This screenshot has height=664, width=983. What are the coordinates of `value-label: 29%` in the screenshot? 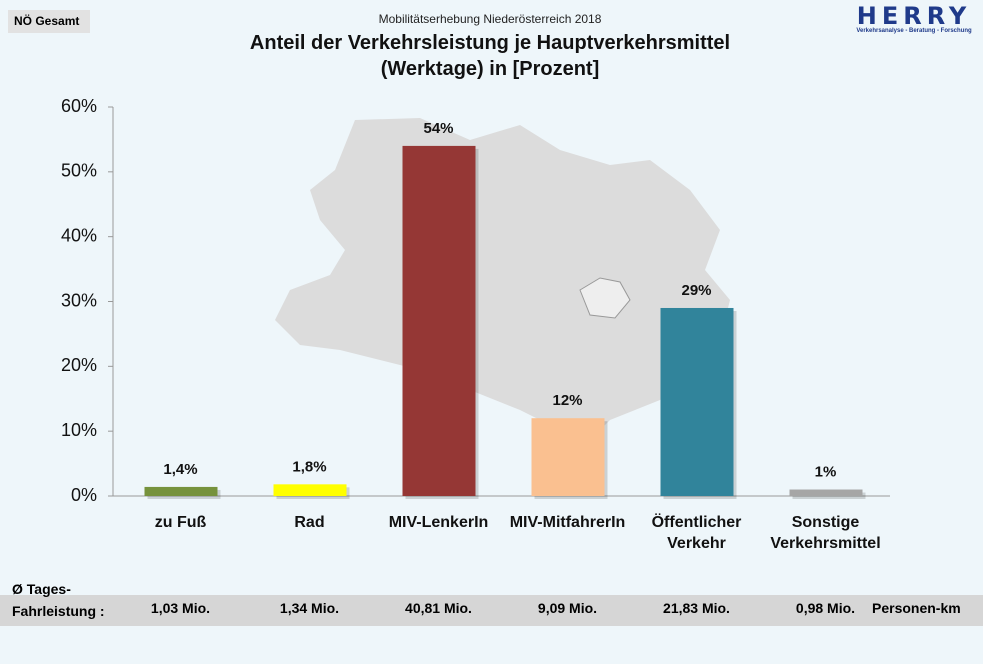 It's located at (696, 290).